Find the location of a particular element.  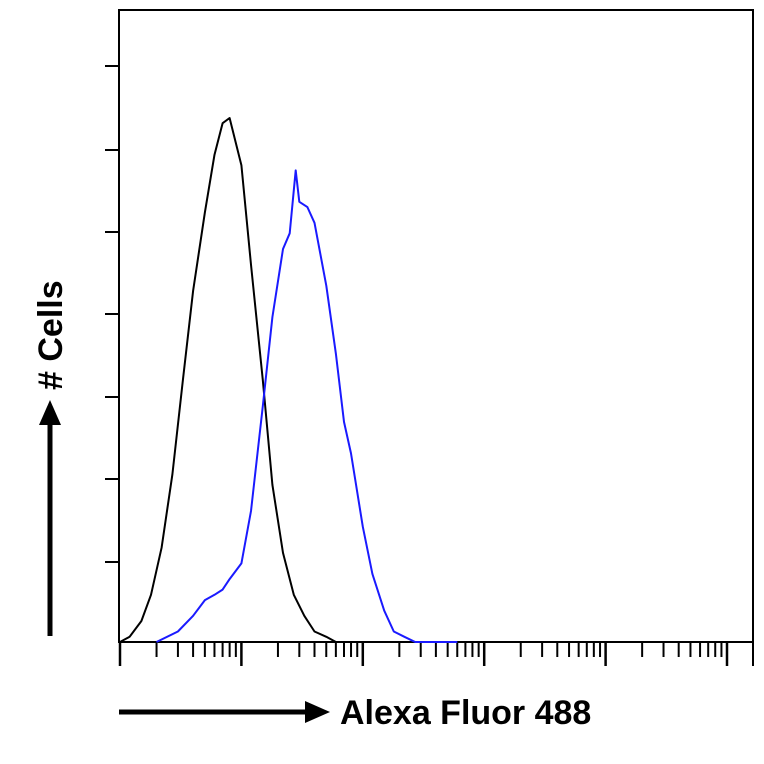

x-axis-label: Alexa Fluor 488 is located at coordinates (465, 713).